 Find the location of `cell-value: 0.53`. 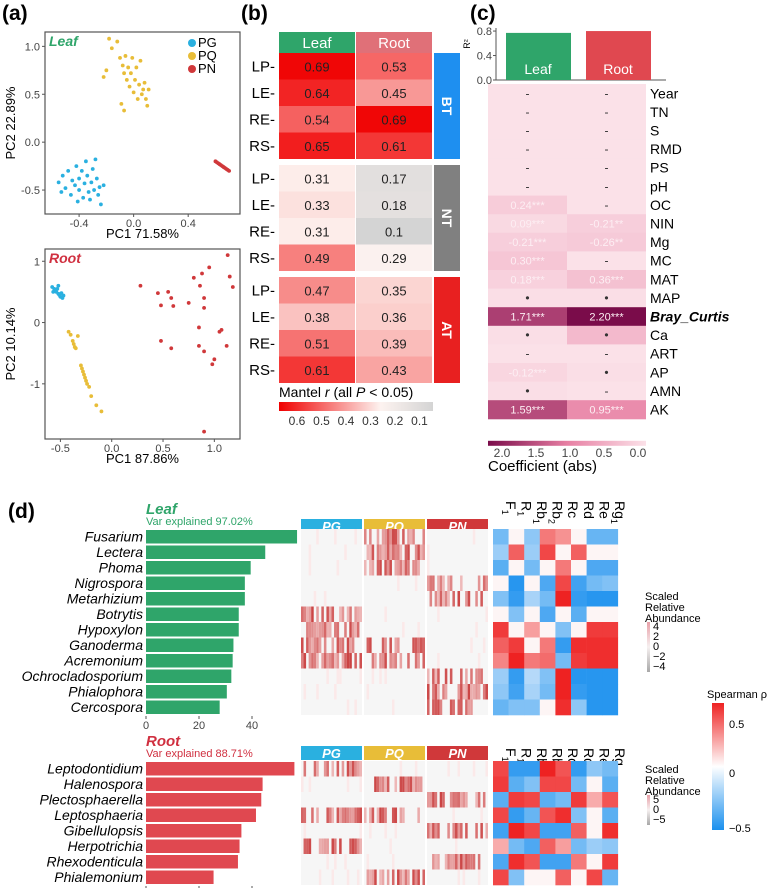

cell-value: 0.53 is located at coordinates (393, 66).